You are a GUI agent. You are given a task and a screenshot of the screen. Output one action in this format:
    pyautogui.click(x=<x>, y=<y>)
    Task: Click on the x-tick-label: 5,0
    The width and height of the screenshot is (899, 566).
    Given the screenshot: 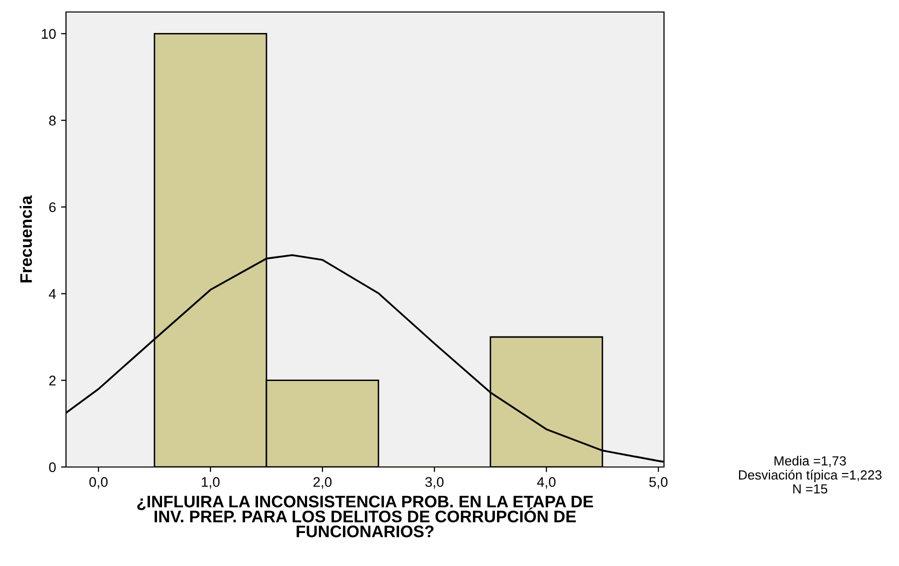 What is the action you would take?
    pyautogui.click(x=658, y=483)
    